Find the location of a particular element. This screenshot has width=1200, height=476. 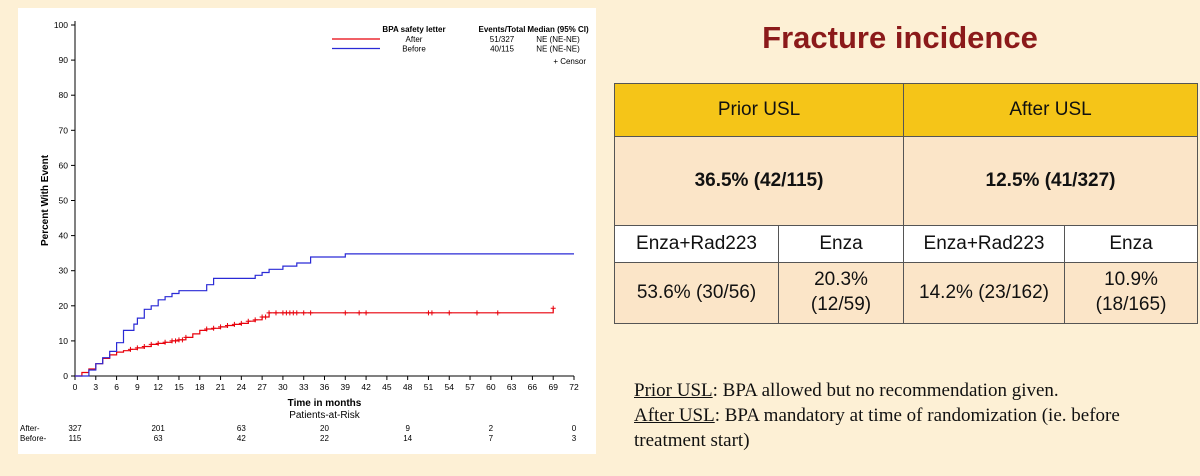

x-tick-label: 57 is located at coordinates (470, 387).